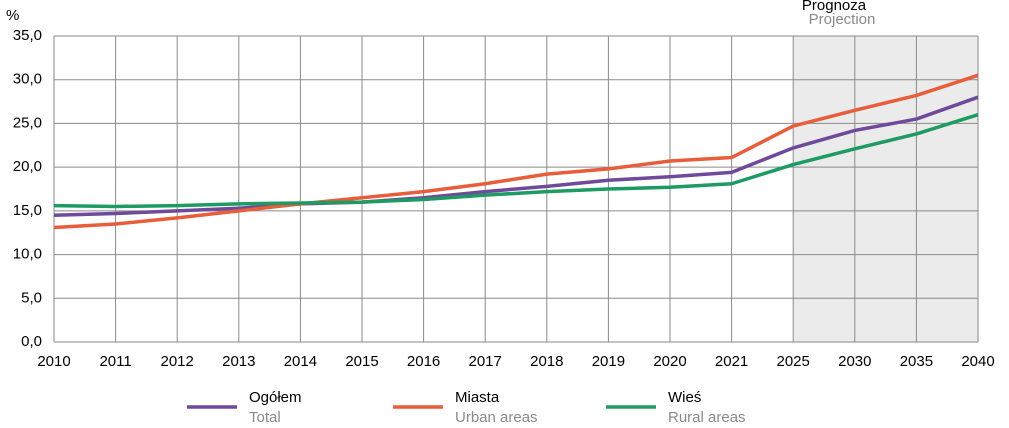  I want to click on x-tick-label: 2025, so click(793, 361).